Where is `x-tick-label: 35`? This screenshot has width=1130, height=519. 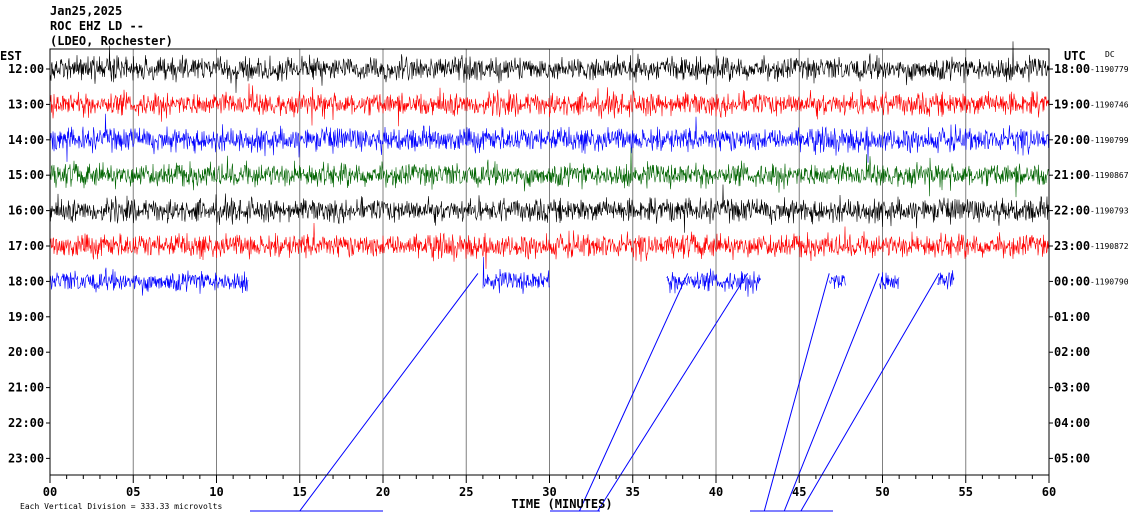 x-tick-label: 35 is located at coordinates (633, 492).